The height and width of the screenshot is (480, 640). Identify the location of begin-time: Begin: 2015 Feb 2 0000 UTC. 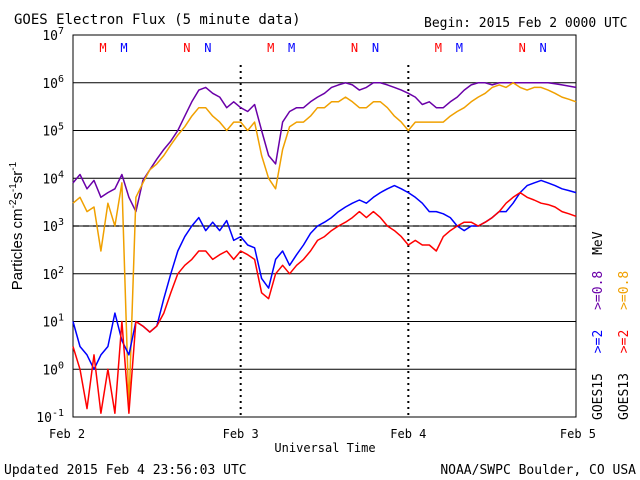
(526, 23).